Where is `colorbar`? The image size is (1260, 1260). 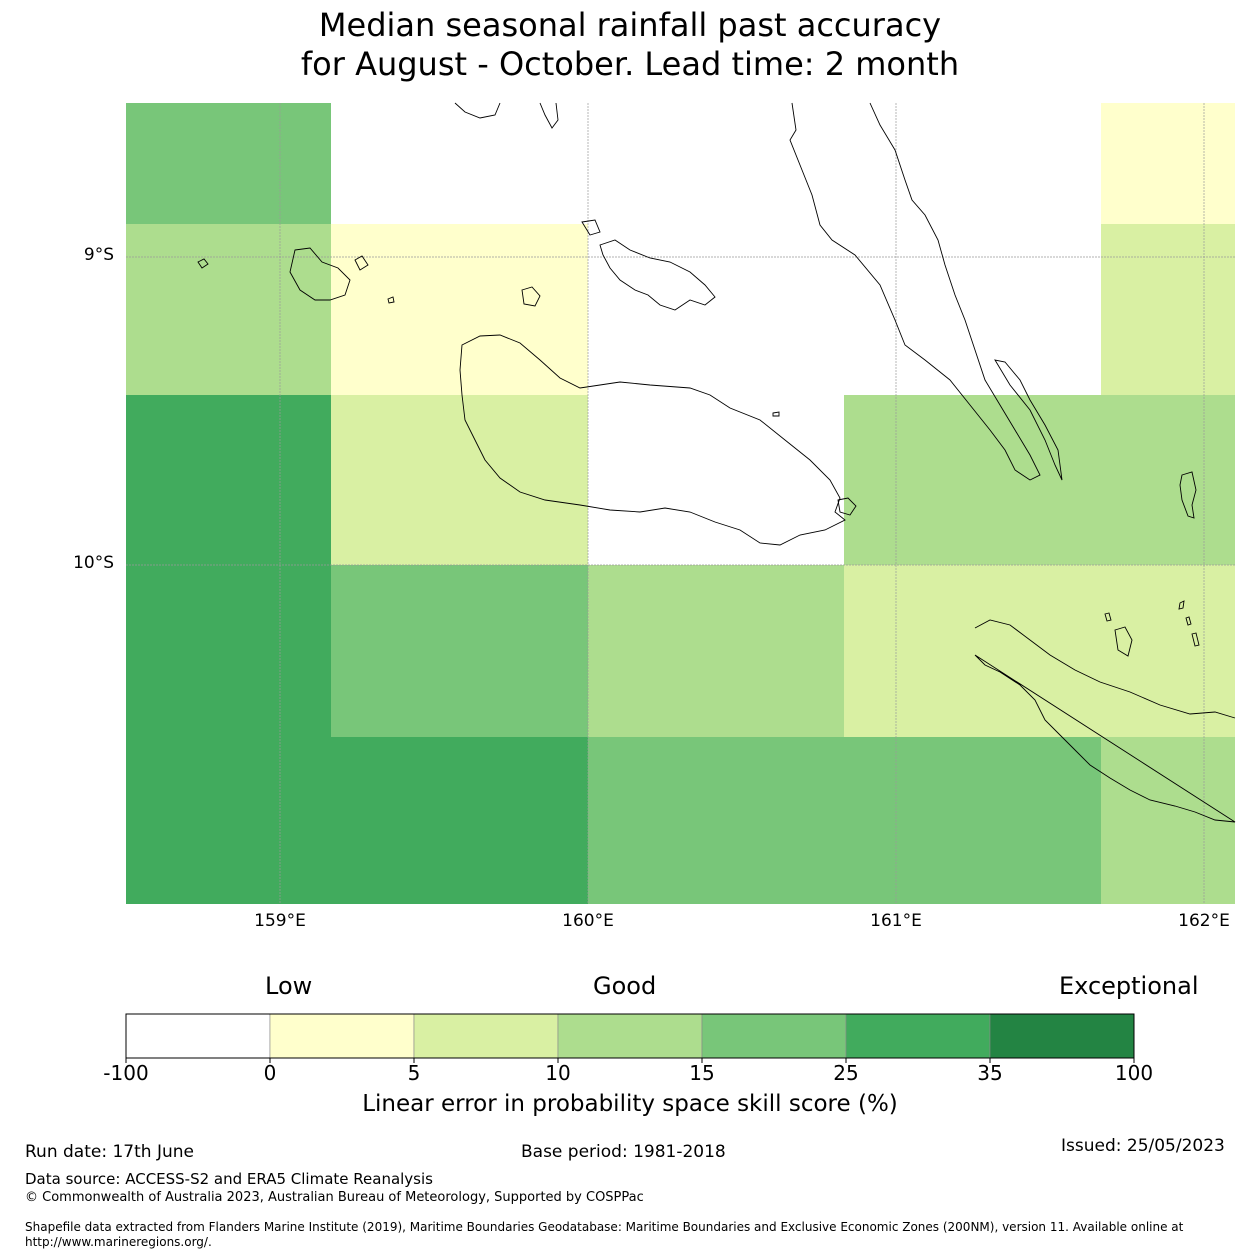
colorbar is located at coordinates (630, 1038).